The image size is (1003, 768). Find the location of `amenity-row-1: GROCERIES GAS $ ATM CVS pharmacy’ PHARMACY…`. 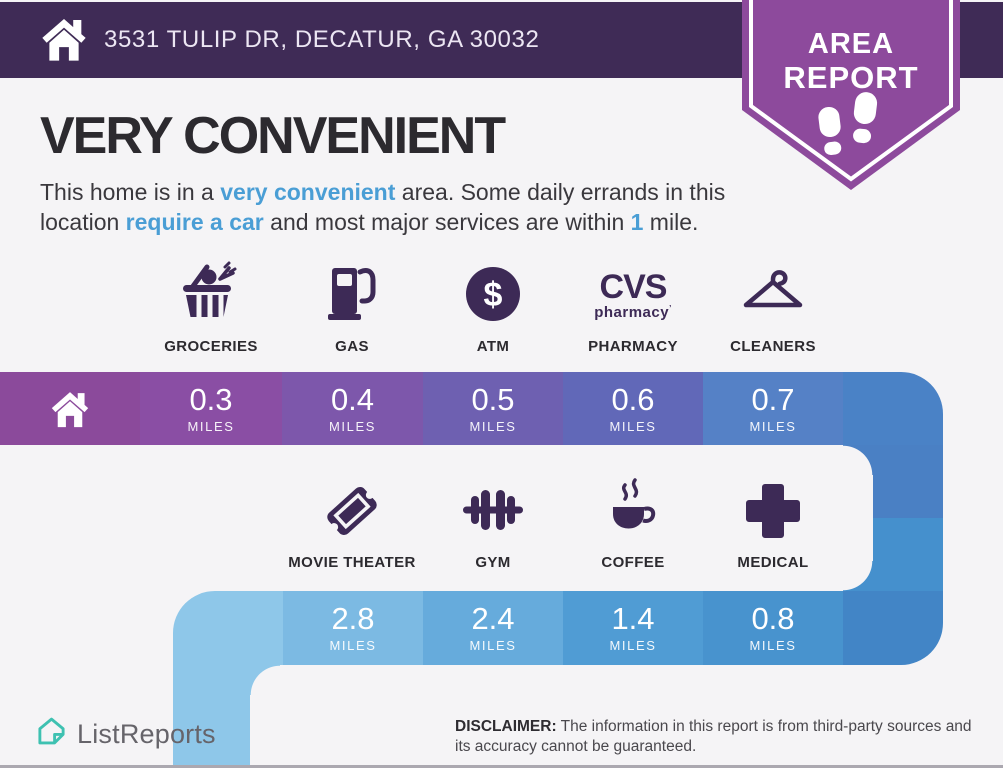

amenity-row-1: GROCERIES GAS $ ATM CVS pharmacy’ PHARMACY… is located at coordinates (501, 311).